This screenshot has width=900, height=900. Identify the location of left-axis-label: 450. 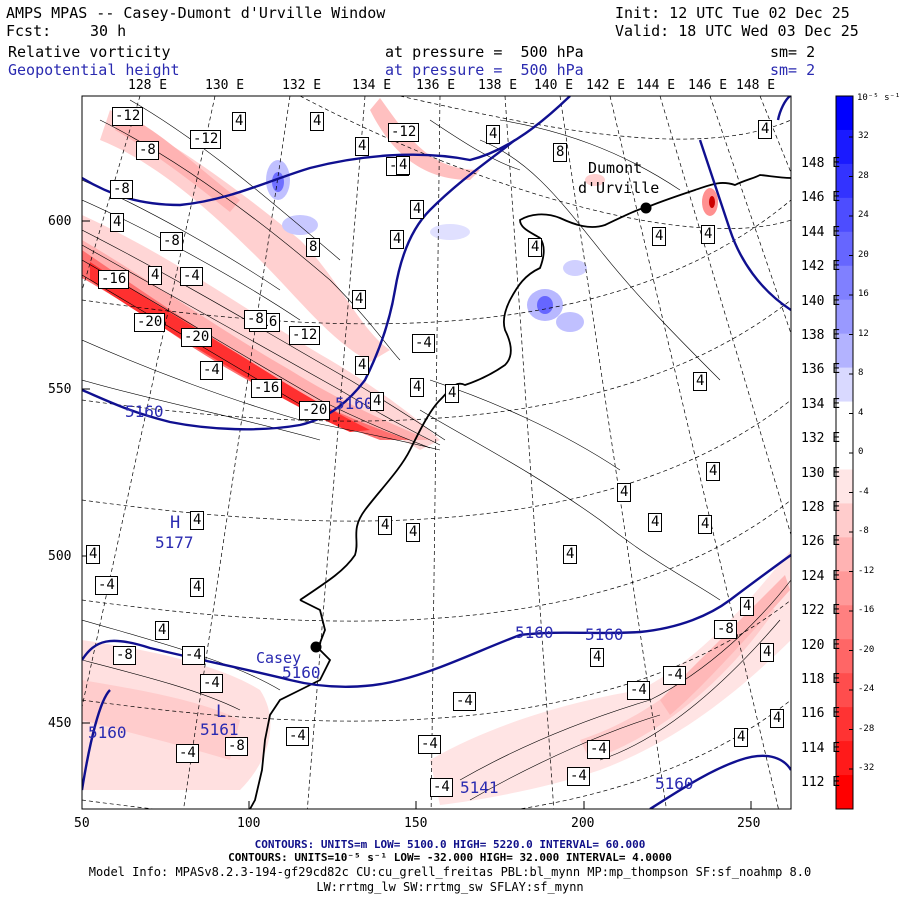
(60, 723).